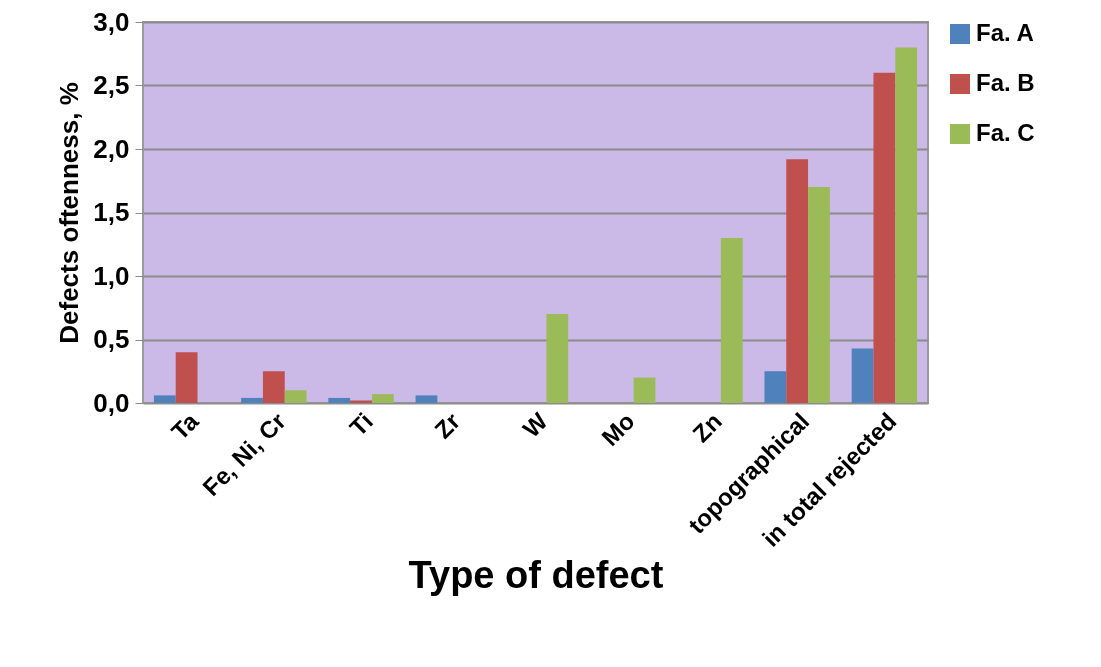 This screenshot has width=1101, height=667. What do you see at coordinates (111, 85) in the screenshot?
I see `y-tick-label: 2,5` at bounding box center [111, 85].